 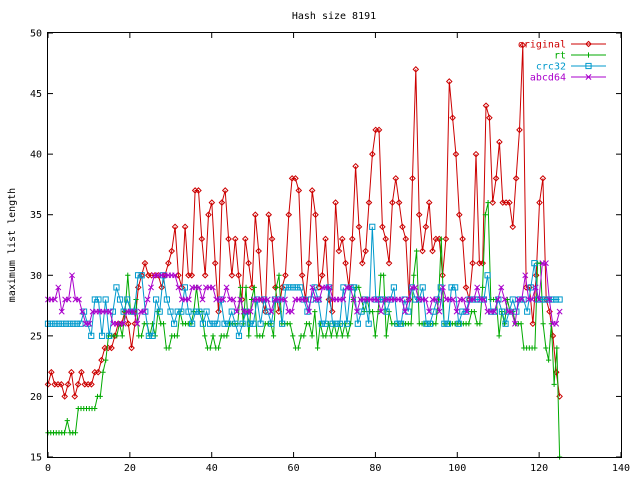 I want to click on x-tick-label: 80, so click(x=375, y=468).